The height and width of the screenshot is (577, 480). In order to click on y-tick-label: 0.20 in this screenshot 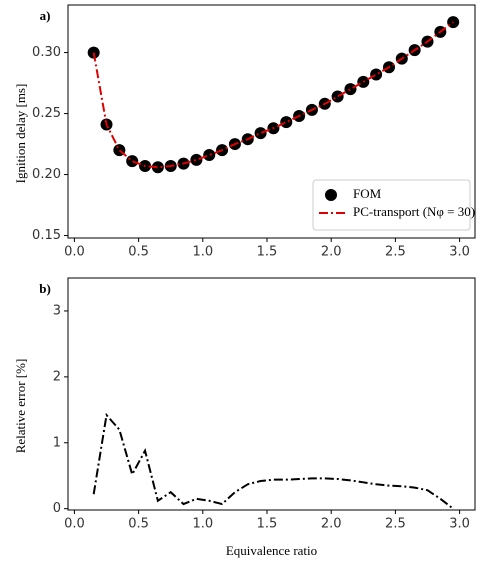, I will do `click(46, 174)`.